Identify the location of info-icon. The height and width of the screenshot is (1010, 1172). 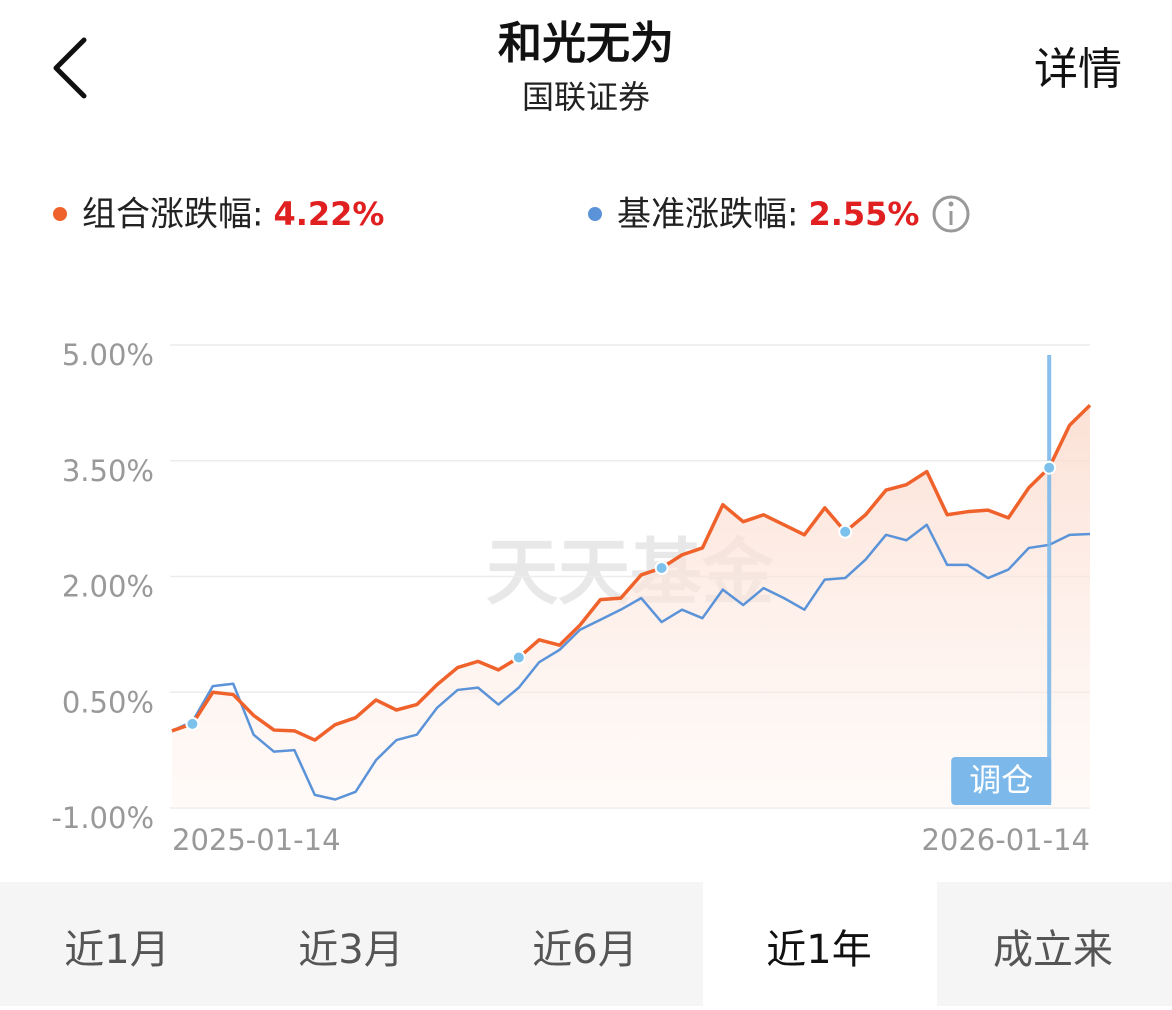
(951, 214).